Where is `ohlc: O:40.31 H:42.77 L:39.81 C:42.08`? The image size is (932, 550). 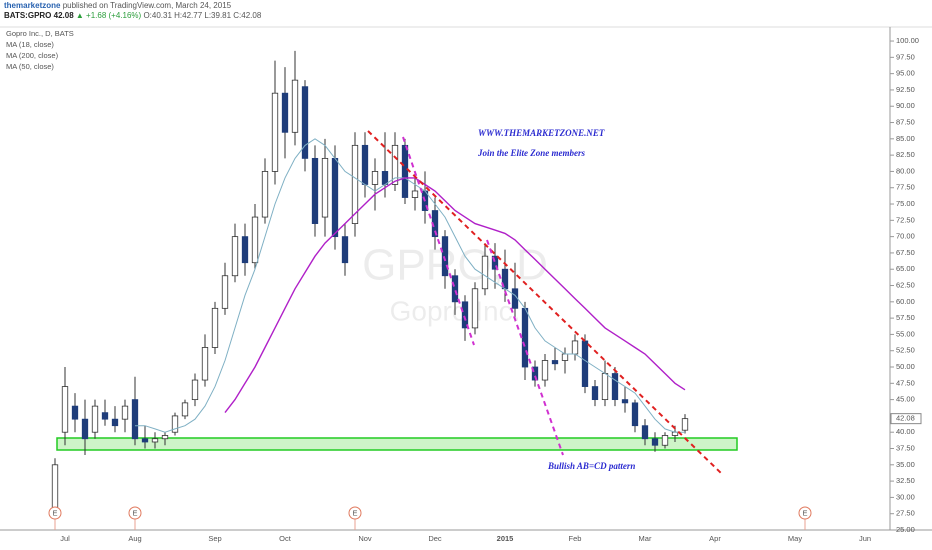
ohlc: O:40.31 H:42.77 L:39.81 C:42.08 is located at coordinates (202, 15).